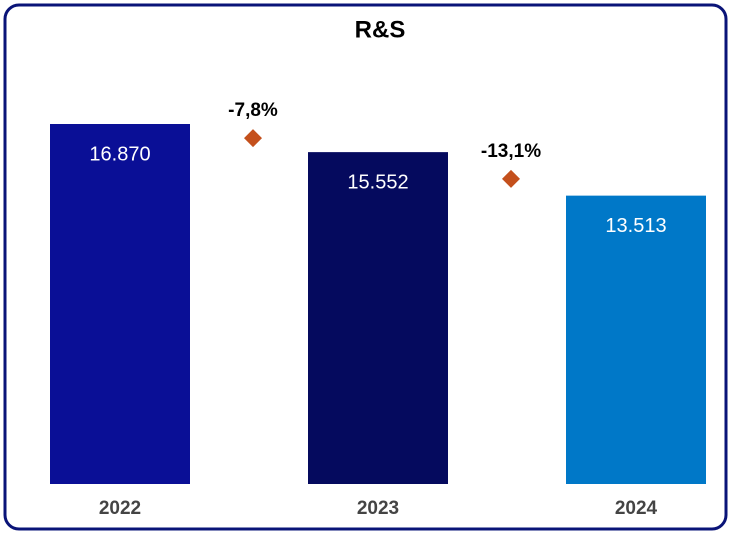 This screenshot has height=535, width=732. What do you see at coordinates (378, 508) in the screenshot?
I see `x-tick-label: 2023` at bounding box center [378, 508].